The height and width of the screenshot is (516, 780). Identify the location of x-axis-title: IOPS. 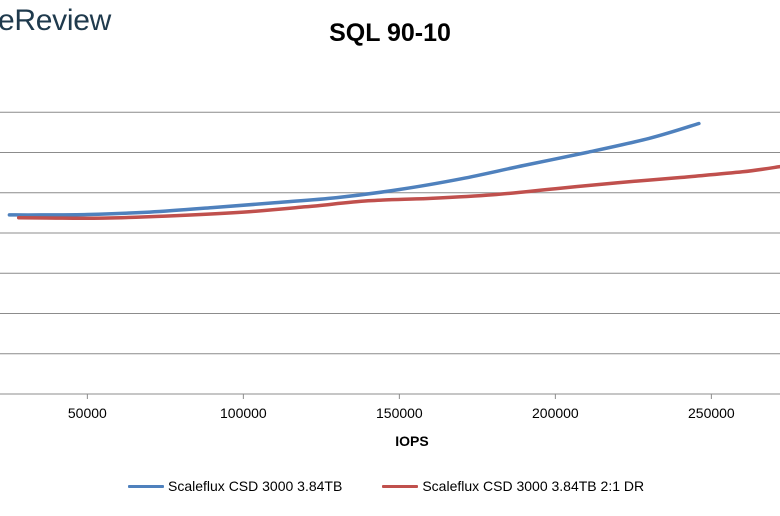
(411, 441).